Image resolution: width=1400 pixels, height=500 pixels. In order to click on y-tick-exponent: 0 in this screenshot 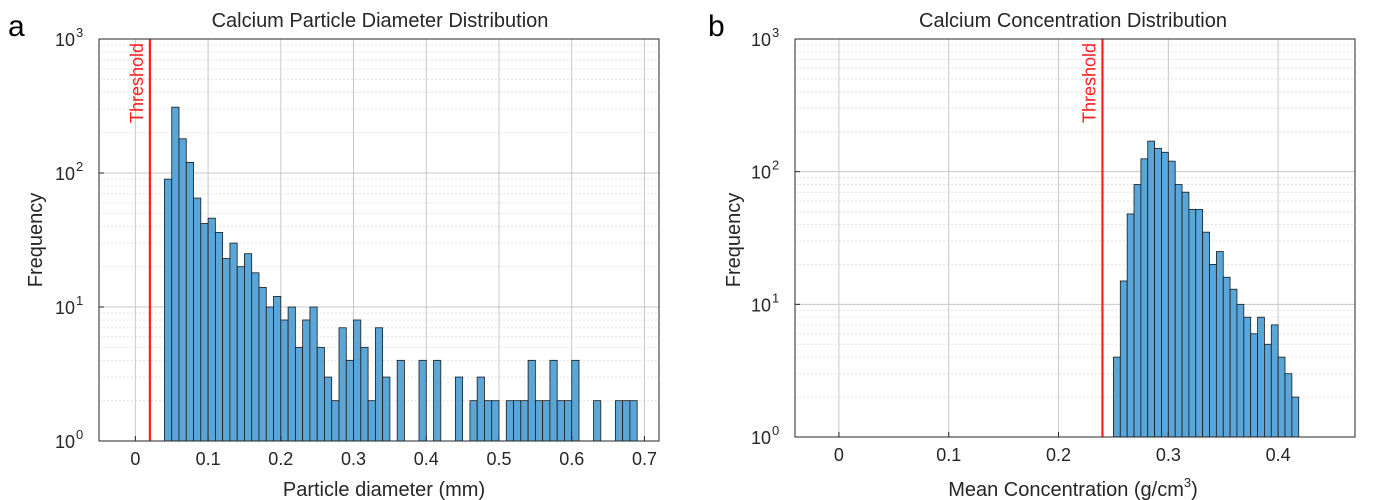, I will do `click(79, 434)`.